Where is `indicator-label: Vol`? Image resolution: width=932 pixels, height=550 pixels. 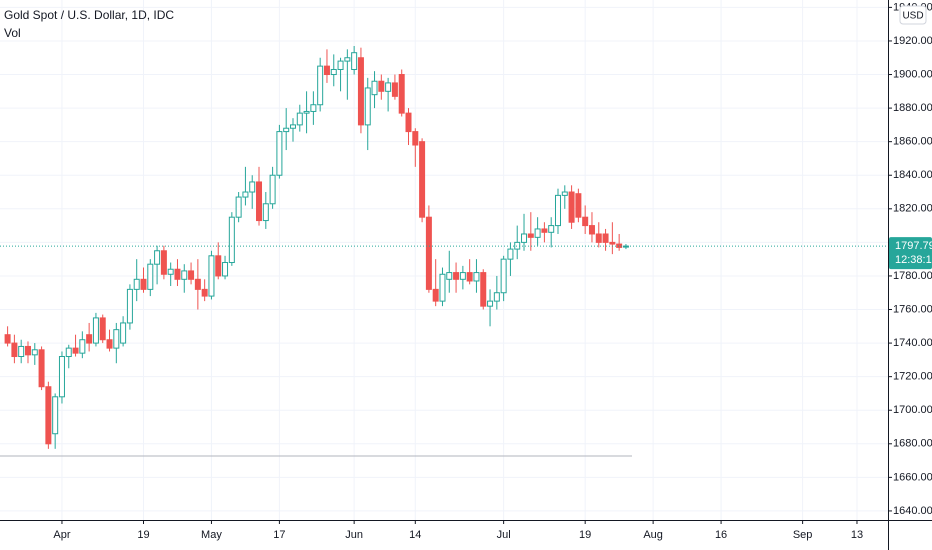 indicator-label: Vol is located at coordinates (12, 33).